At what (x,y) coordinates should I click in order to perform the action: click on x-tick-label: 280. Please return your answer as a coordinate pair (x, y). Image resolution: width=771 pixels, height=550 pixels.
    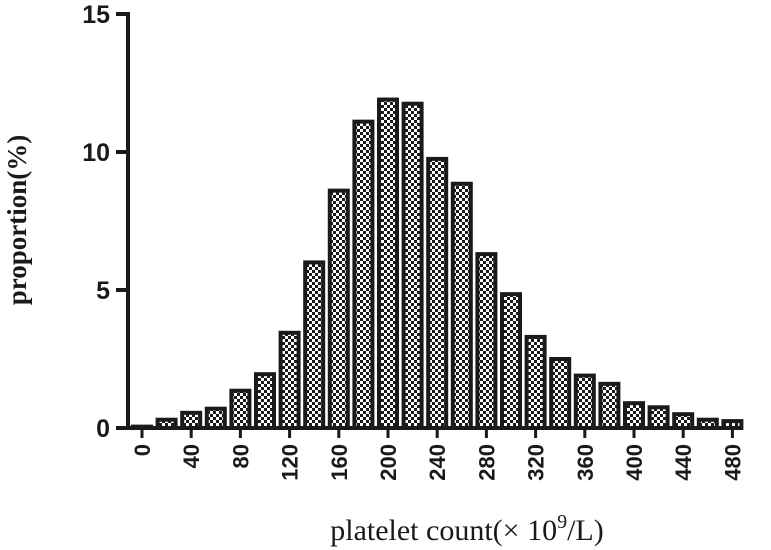
    Looking at the image, I should click on (486, 462).